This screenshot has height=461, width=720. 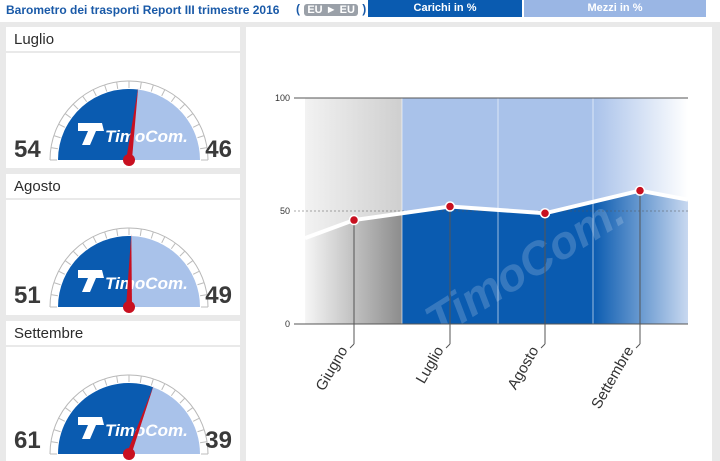 I want to click on route-paren-close: ), so click(x=364, y=9).